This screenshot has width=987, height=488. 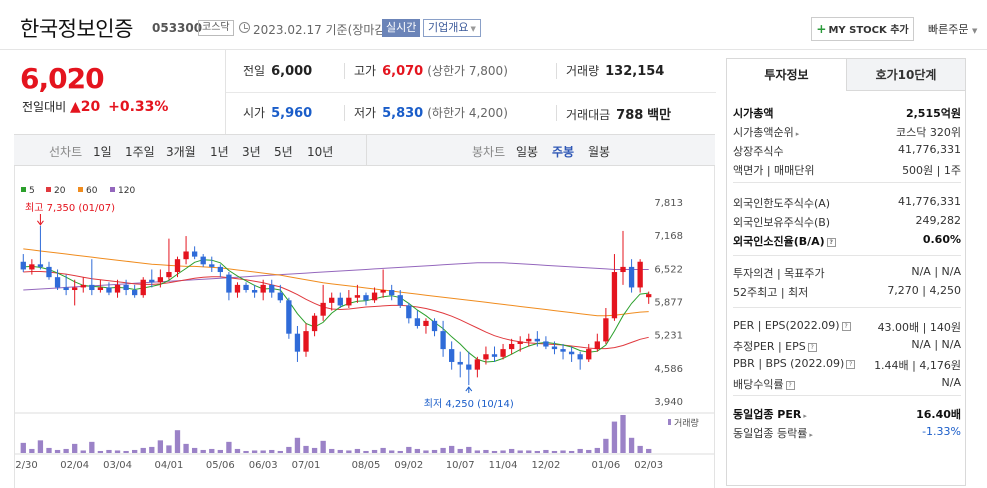 What do you see at coordinates (74, 465) in the screenshot?
I see `x-tick-label: 02/04` at bounding box center [74, 465].